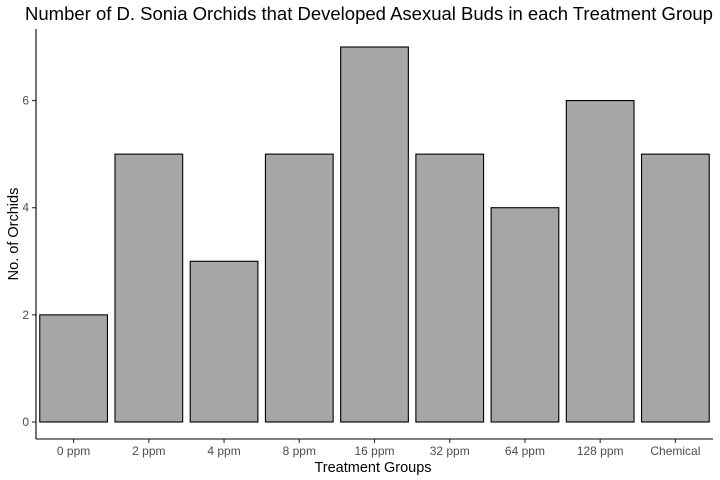 Image resolution: width=720 pixels, height=480 pixels. Describe the element at coordinates (675, 288) in the screenshot. I see `bar-chemical` at that location.